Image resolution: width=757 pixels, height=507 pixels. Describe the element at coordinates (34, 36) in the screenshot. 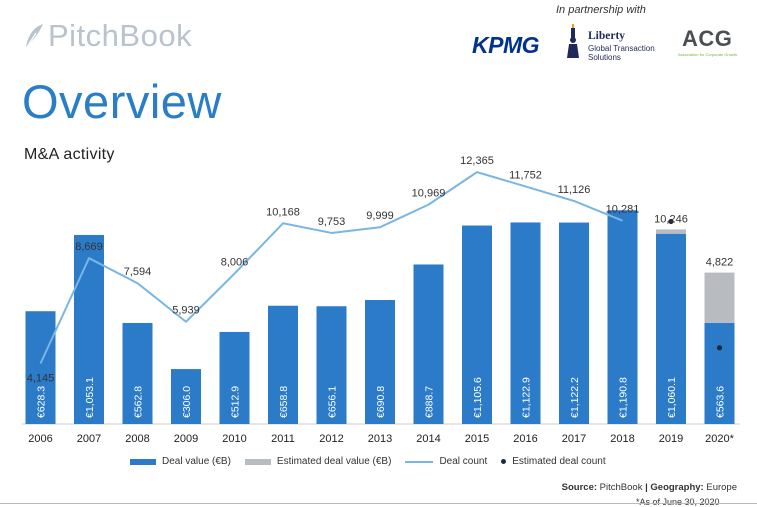

I see `pitchbook-leaf-icon` at that location.